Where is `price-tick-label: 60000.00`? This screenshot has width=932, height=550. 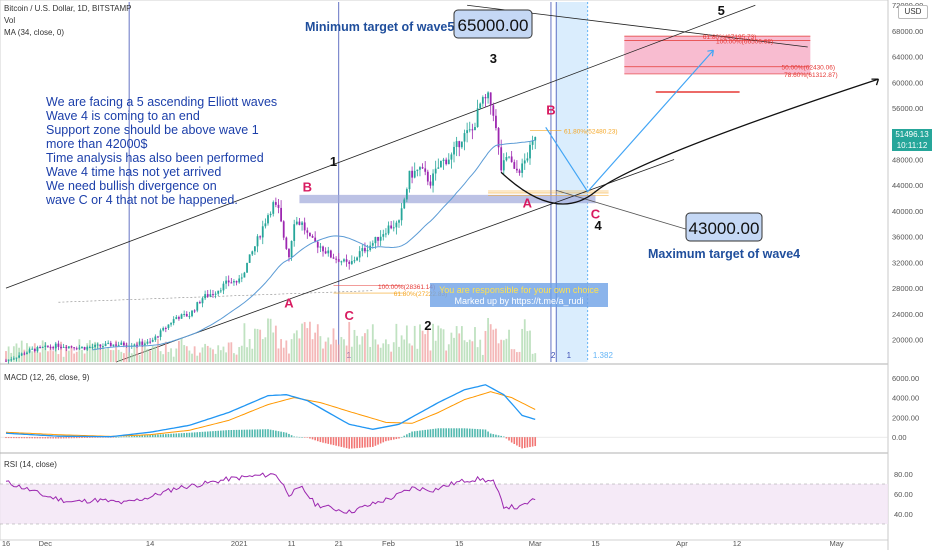 price-tick-label: 60000.00 is located at coordinates (907, 82).